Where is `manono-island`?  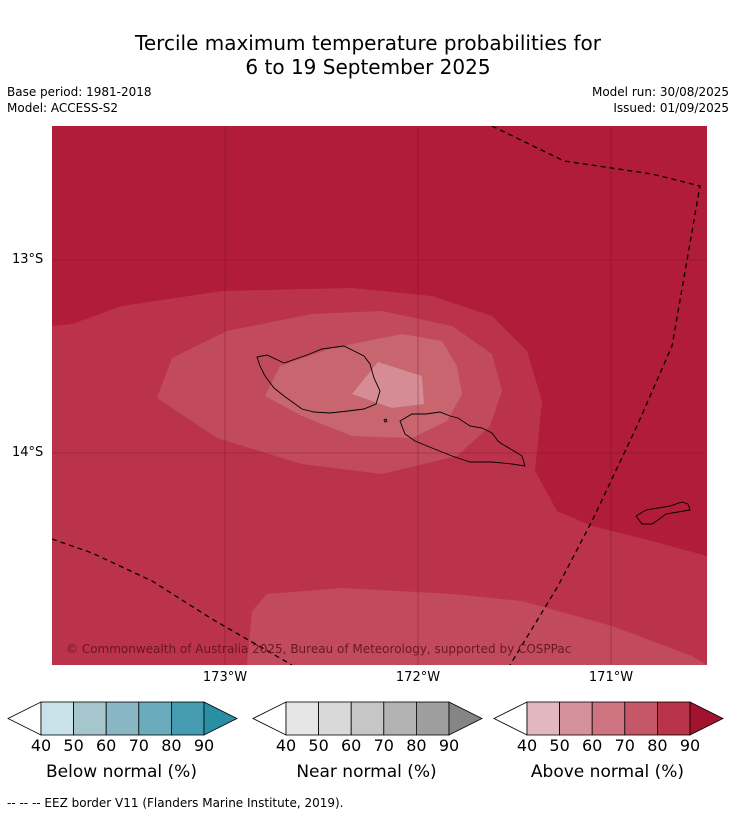
manono-island is located at coordinates (385, 420).